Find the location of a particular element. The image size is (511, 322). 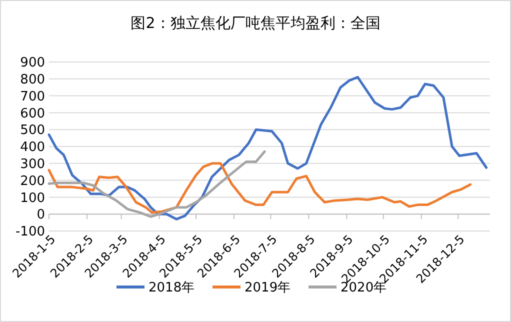

y-tick-label: -100 is located at coordinates (30, 232).